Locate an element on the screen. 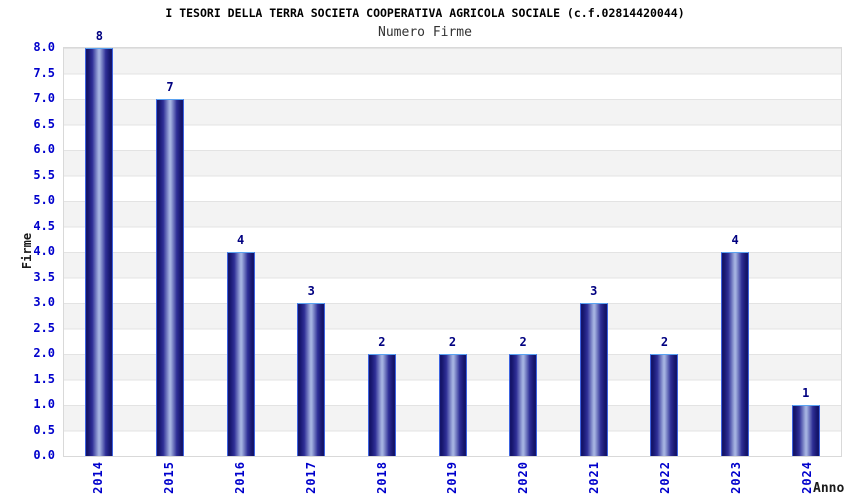 The width and height of the screenshot is (850, 500). bar-2015 is located at coordinates (169, 277).